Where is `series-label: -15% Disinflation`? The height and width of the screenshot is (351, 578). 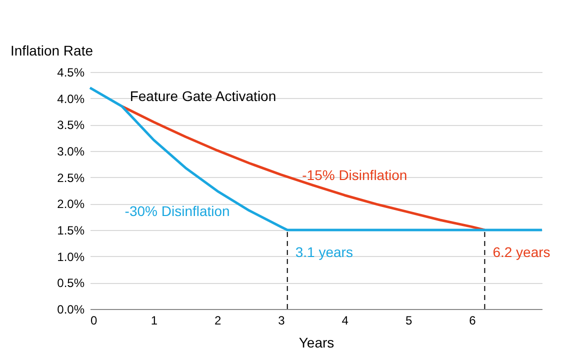
series-label: -15% Disinflation is located at coordinates (355, 175).